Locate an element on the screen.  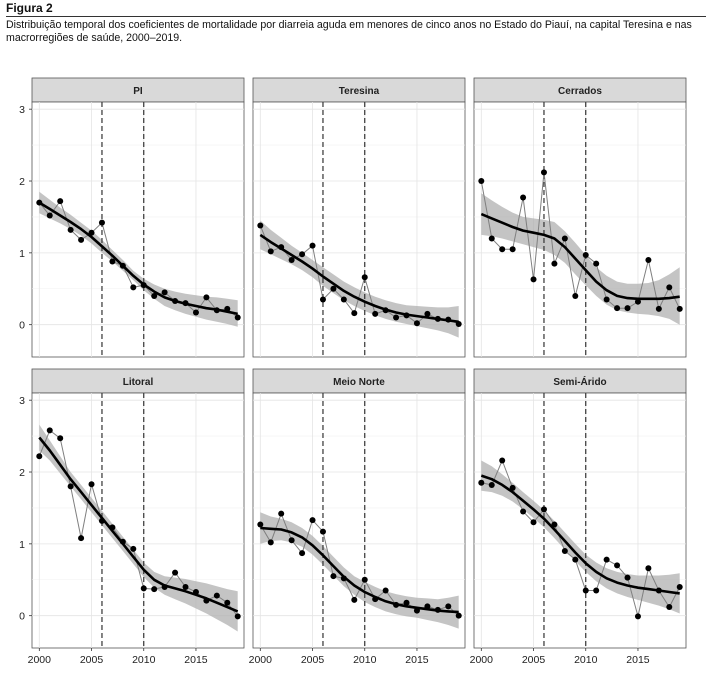
y-tick-label: 2 is located at coordinates (22, 473).